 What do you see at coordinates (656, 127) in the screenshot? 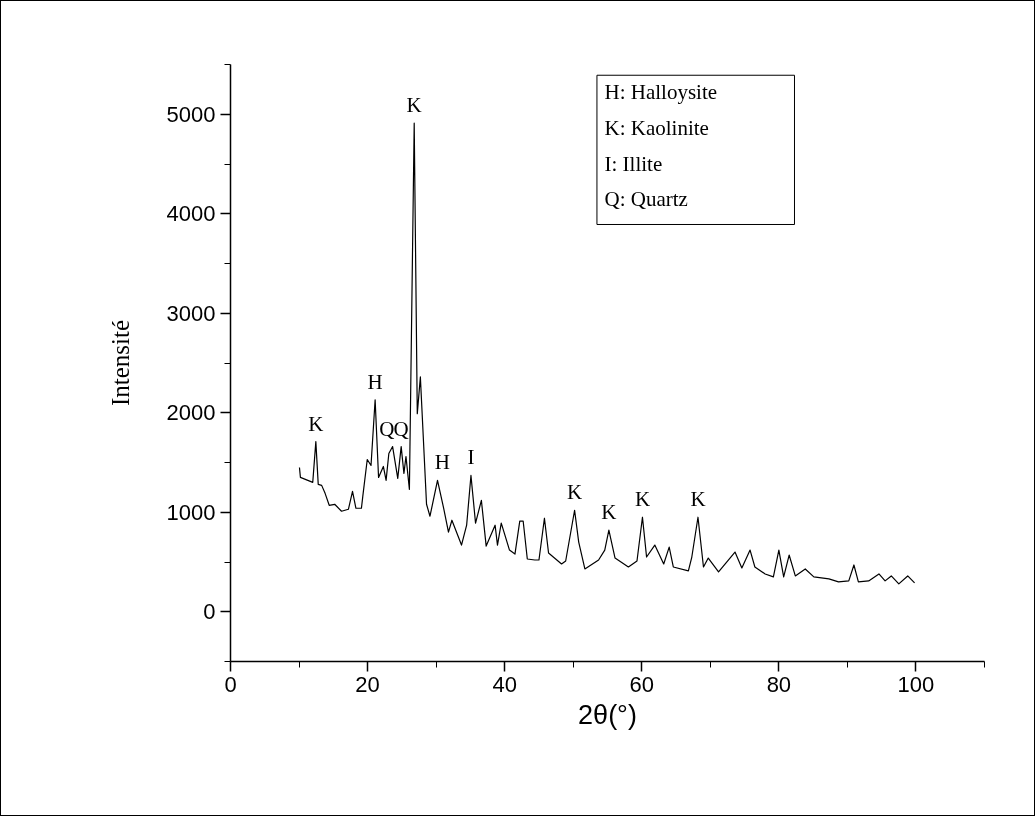
I see `annotation: K: Kaolinite` at bounding box center [656, 127].